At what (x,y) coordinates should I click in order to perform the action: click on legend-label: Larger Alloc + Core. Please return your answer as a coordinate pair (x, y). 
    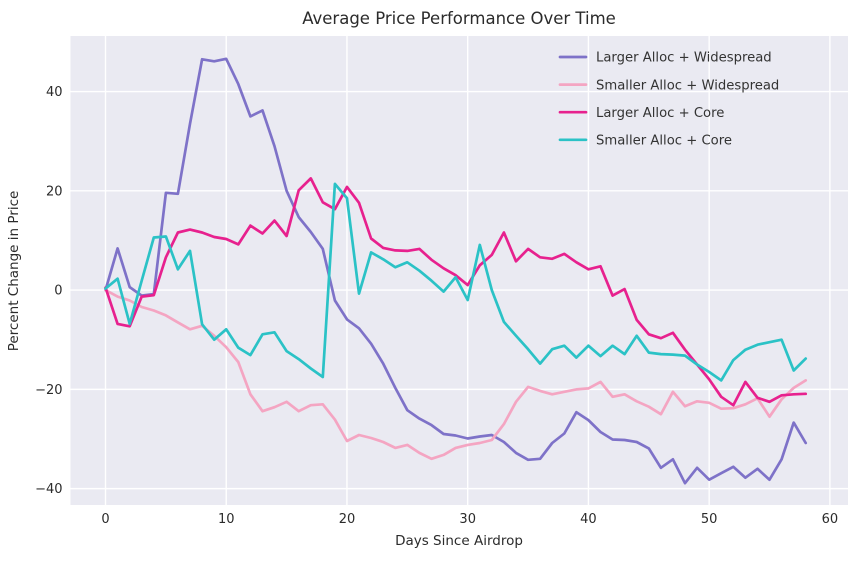
    Looking at the image, I should click on (660, 113).